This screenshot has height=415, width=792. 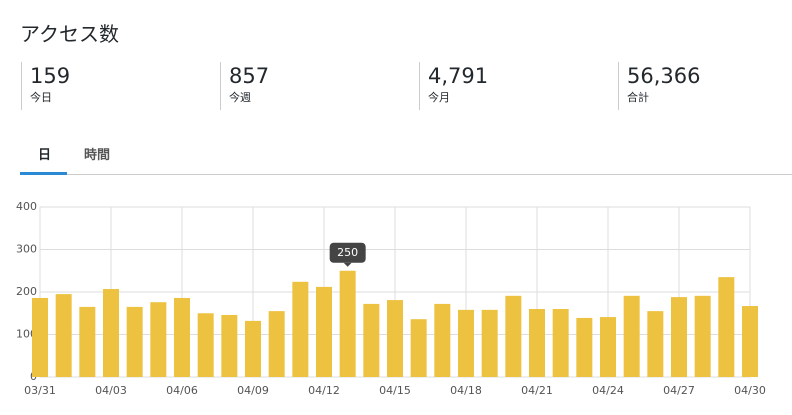 I want to click on stat-value: 159, so click(x=50, y=76).